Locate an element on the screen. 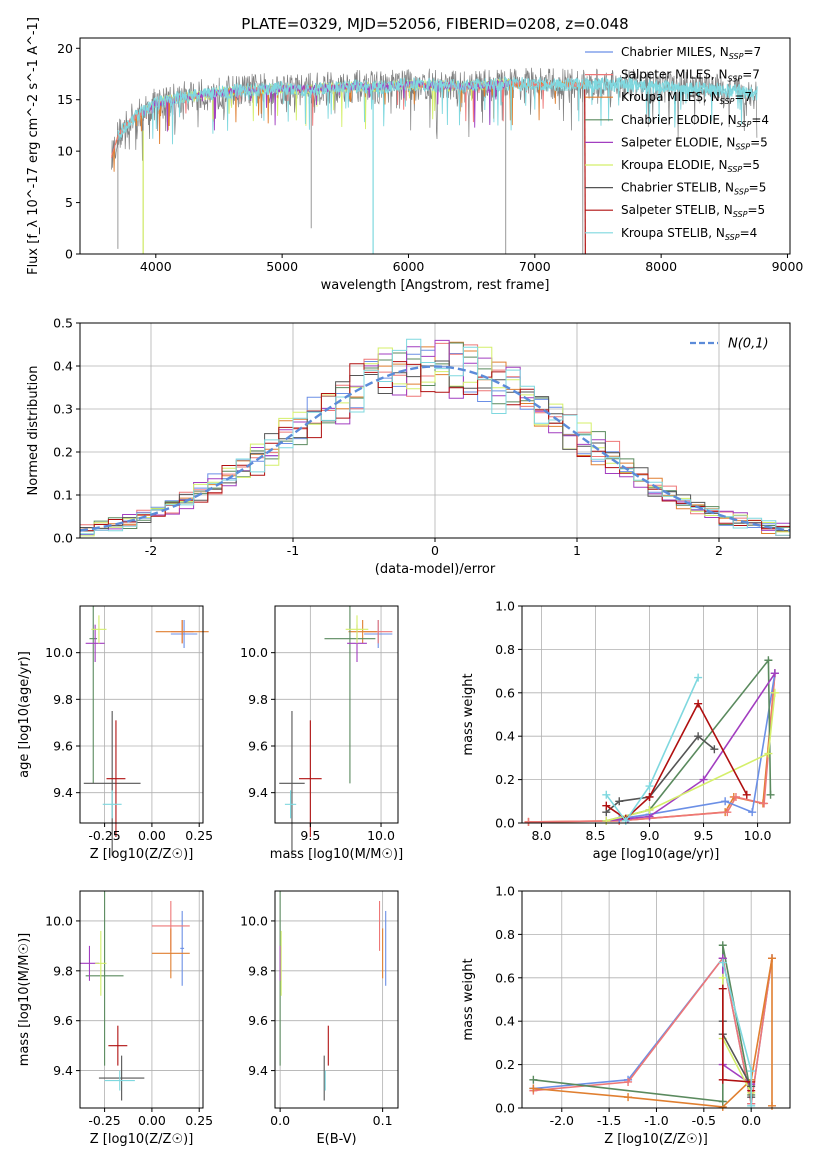 Image resolution: width=819 pixels, height=1170 pixels. legend-label: N(0,1) is located at coordinates (748, 344).